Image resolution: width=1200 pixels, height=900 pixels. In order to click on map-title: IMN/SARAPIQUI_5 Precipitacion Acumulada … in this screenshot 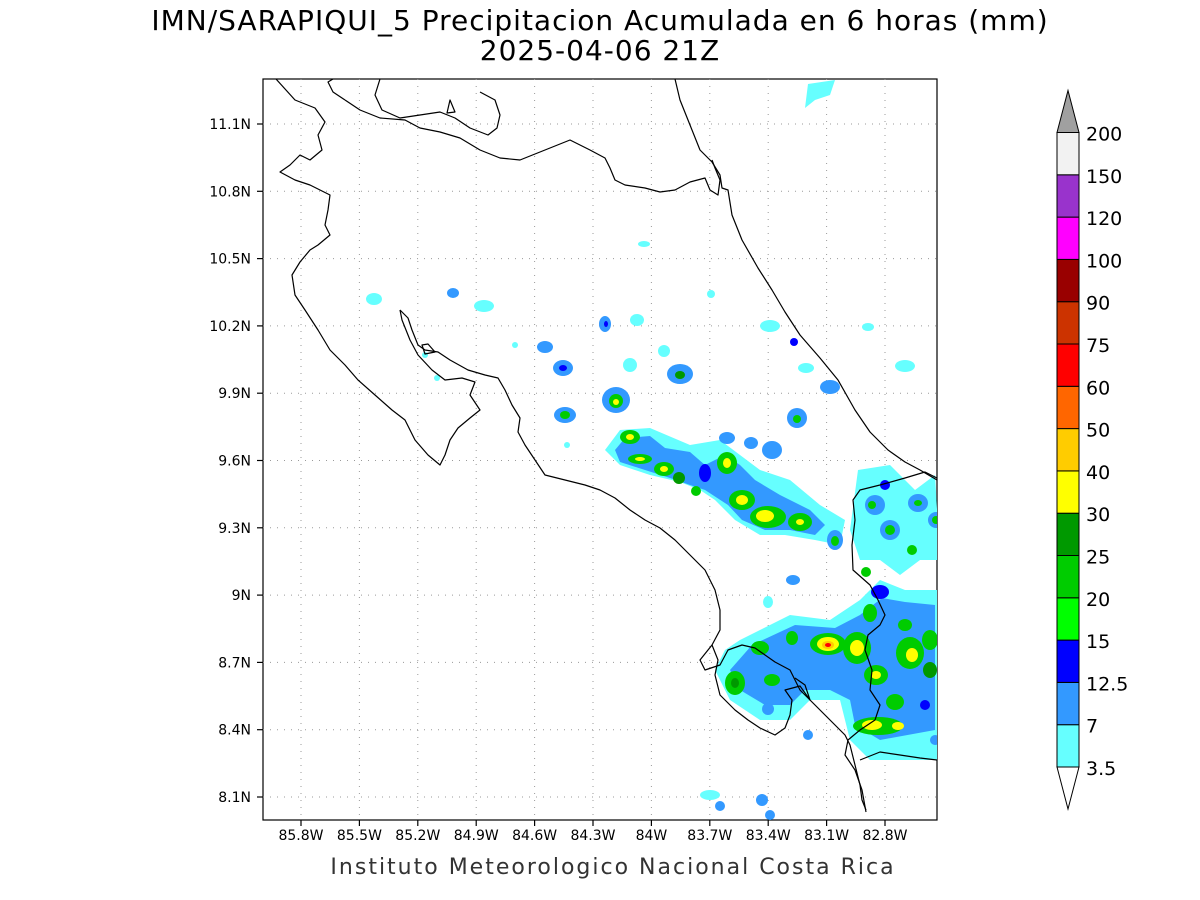, I will do `click(600, 20)`.